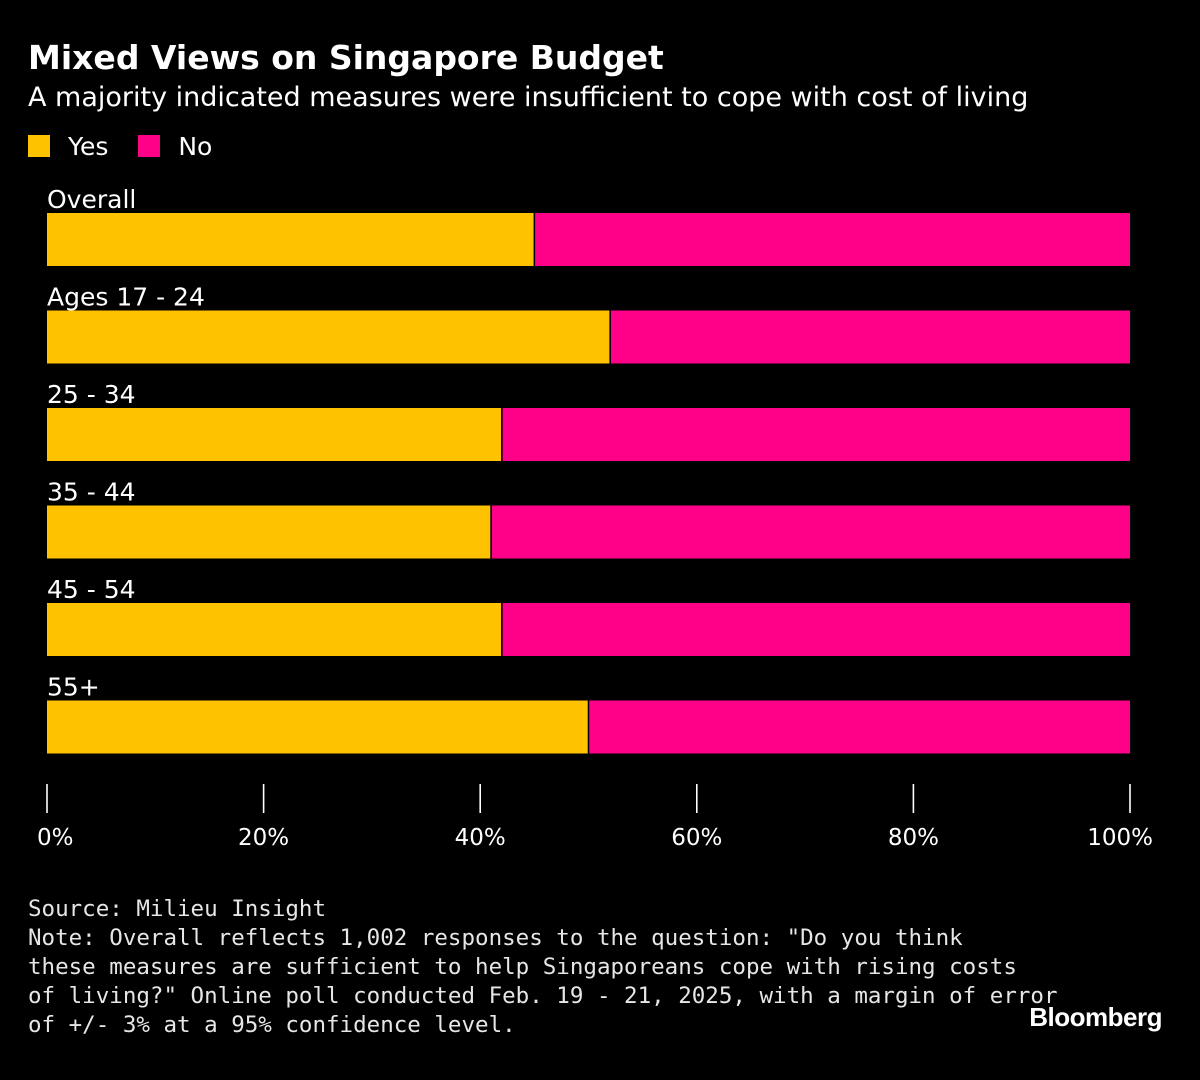 This screenshot has height=1080, width=1200. Describe the element at coordinates (913, 838) in the screenshot. I see `x-tick-label: 80%` at that location.